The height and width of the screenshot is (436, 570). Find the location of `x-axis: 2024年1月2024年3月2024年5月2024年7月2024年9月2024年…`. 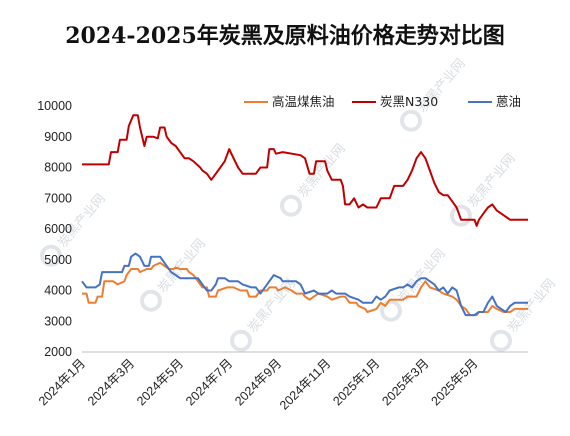

x-axis: 2024年1月2024年3月2024年5月2024年7月2024年9月2024年… is located at coordinates (282, 382).